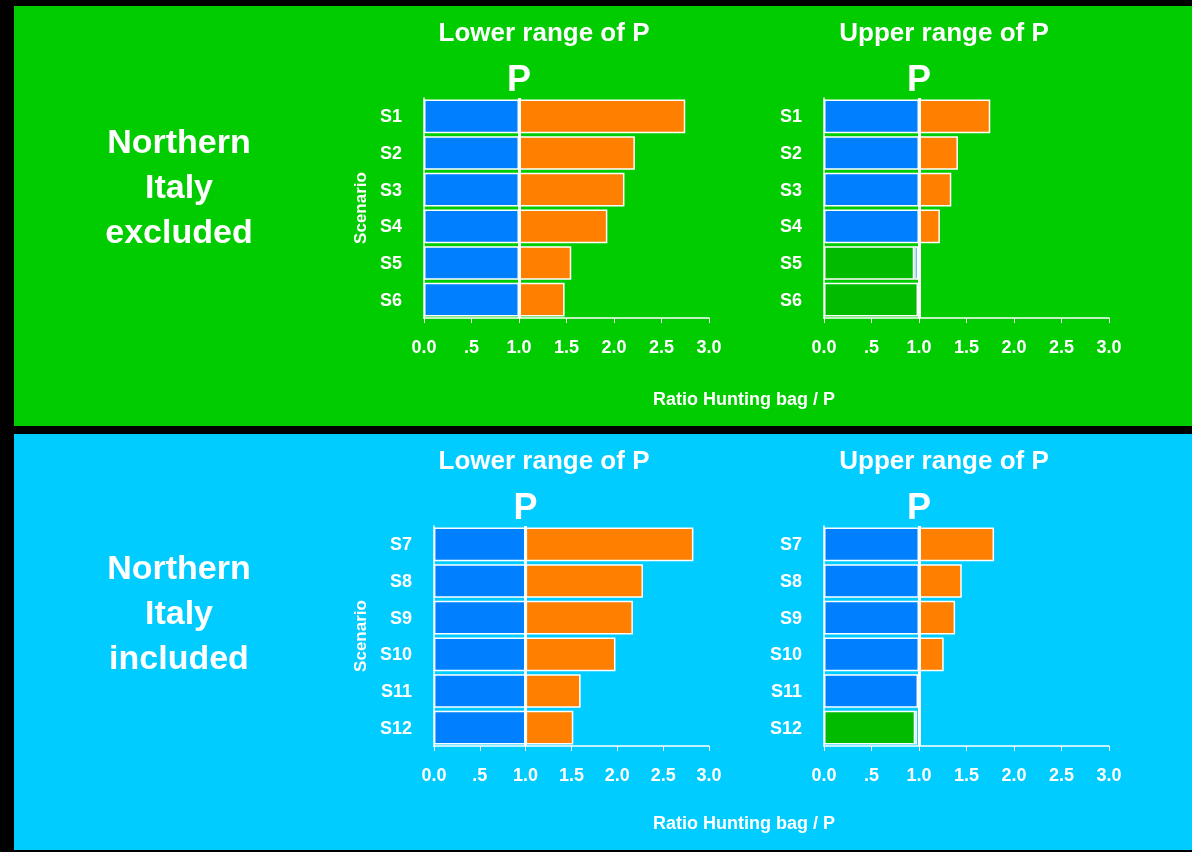 Image resolution: width=1192 pixels, height=852 pixels. What do you see at coordinates (179, 612) in the screenshot?
I see `text: Northern Italy included` at bounding box center [179, 612].